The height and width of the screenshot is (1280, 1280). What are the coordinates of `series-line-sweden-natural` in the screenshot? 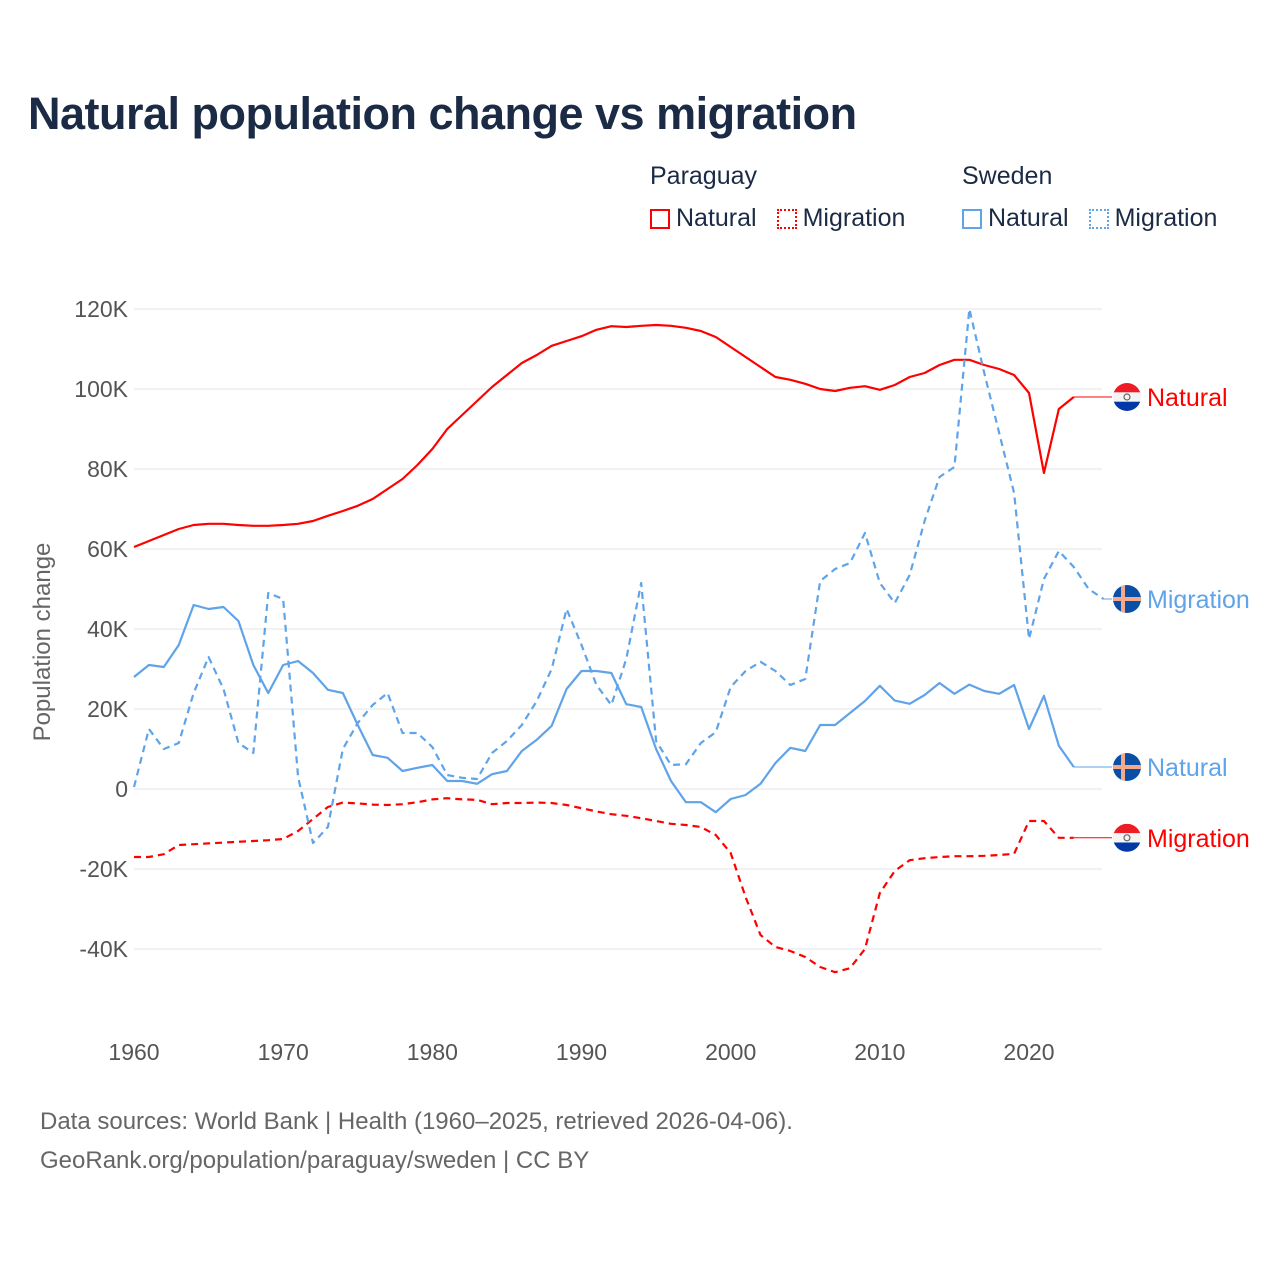 It's located at (604, 708).